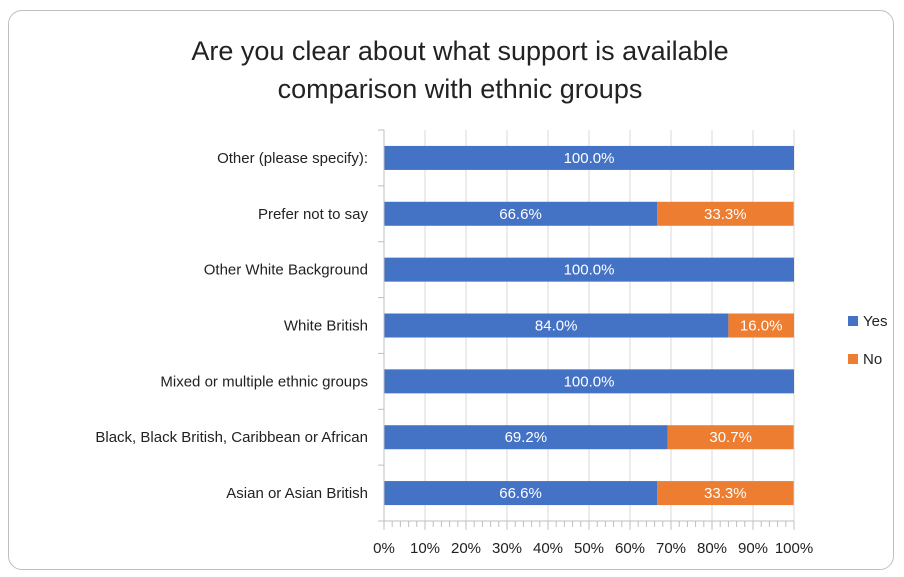 The height and width of the screenshot is (577, 904). What do you see at coordinates (753, 548) in the screenshot?
I see `x-tick-label: 90%` at bounding box center [753, 548].